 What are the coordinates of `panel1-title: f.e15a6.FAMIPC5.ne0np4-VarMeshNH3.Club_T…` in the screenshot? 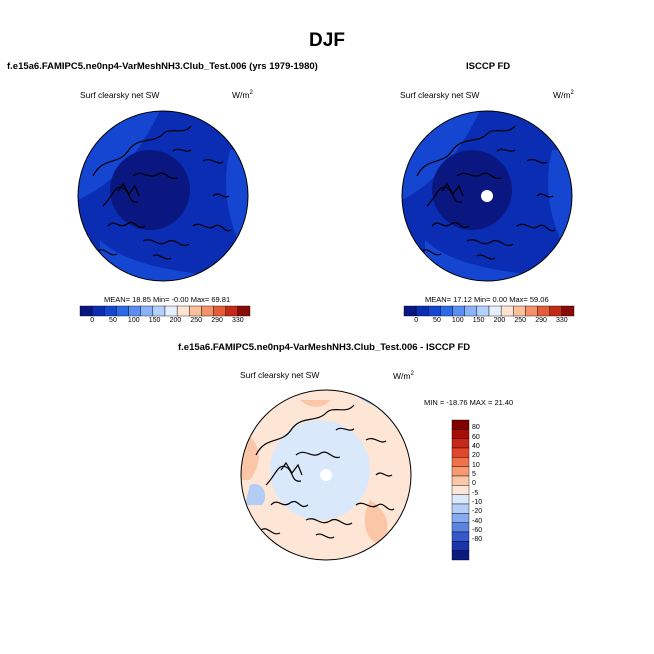 It's located at (162, 66).